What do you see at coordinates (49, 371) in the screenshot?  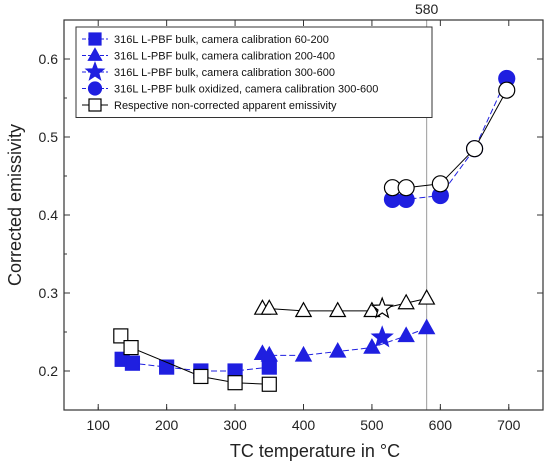 I see `y-tick-label: 0.2` at bounding box center [49, 371].